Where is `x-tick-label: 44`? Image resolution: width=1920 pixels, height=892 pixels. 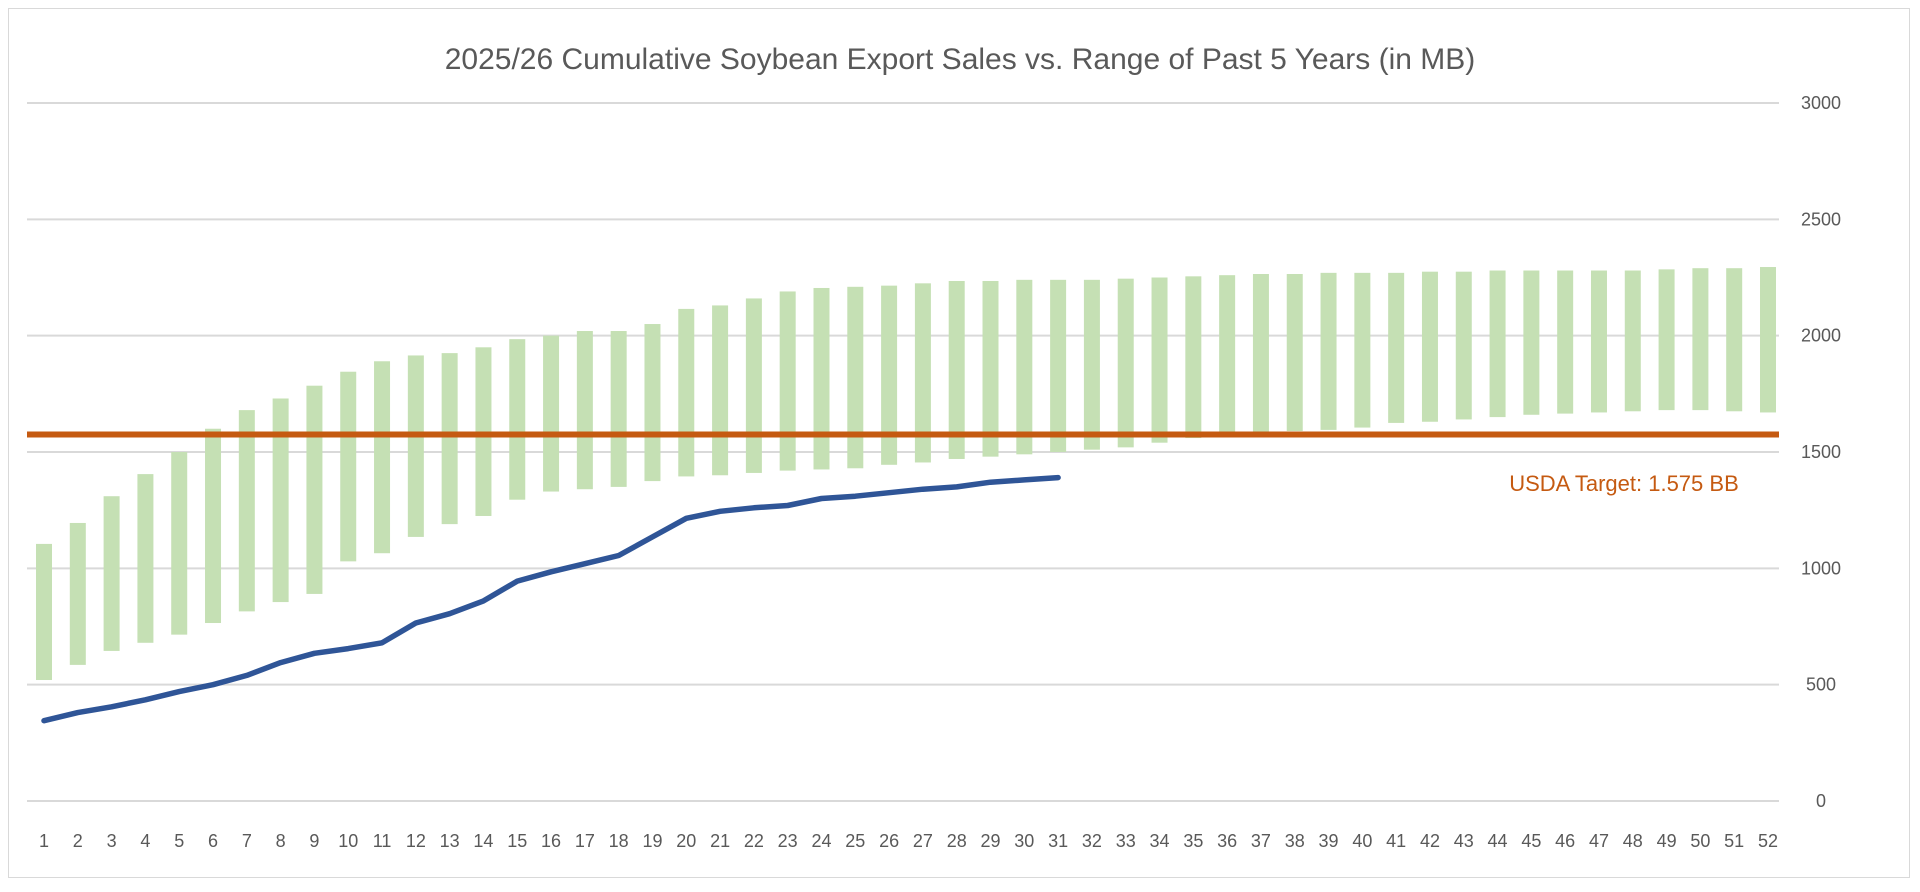
x-tick-label: 44 is located at coordinates (1498, 841).